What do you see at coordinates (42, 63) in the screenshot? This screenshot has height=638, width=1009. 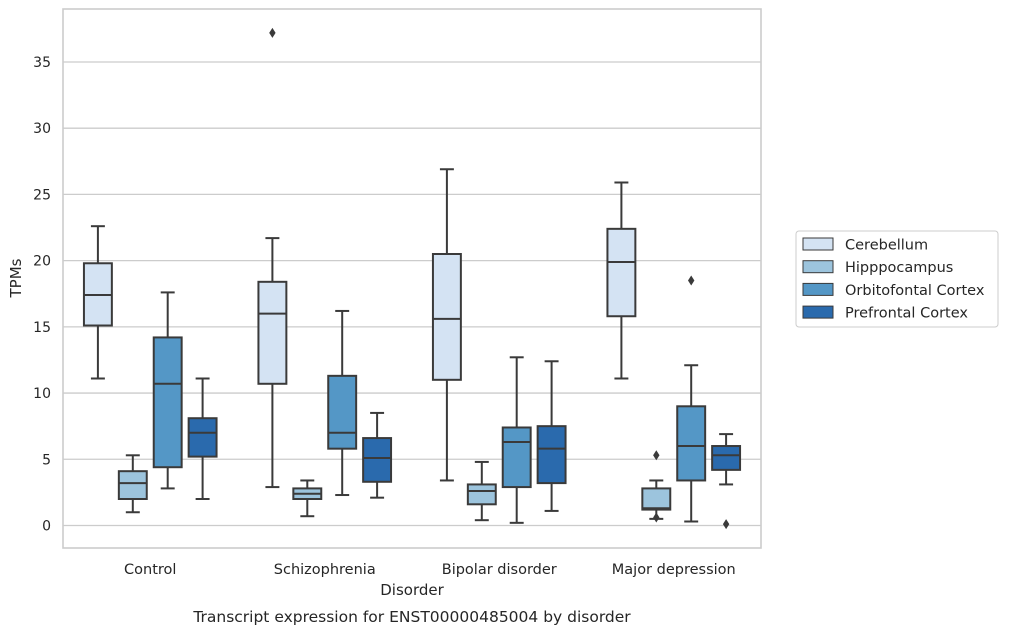 I see `y-tick-label: 35` at bounding box center [42, 63].